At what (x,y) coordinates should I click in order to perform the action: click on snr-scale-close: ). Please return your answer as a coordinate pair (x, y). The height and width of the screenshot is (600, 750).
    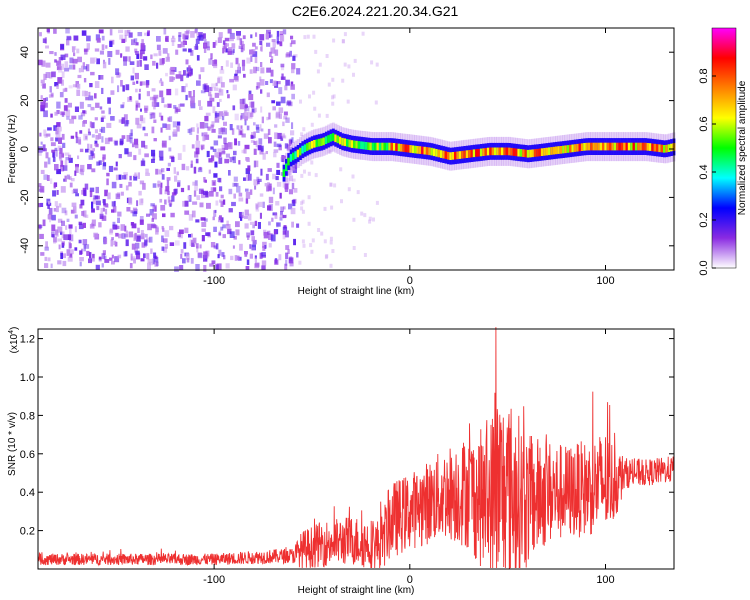
    Looking at the image, I should click on (14, 328).